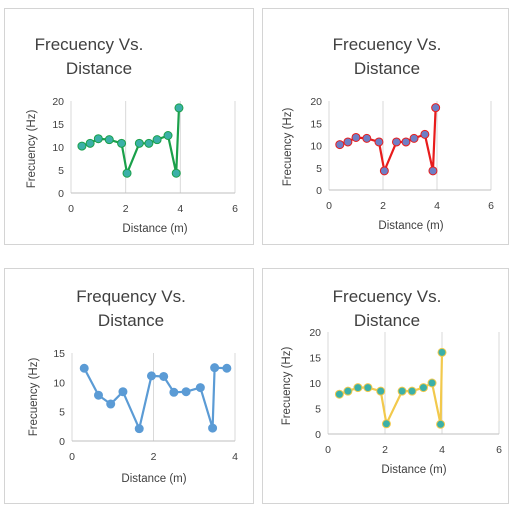 This screenshot has height=510, width=512. What do you see at coordinates (133, 416) in the screenshot?
I see `chart-plot: 0 5 10 15 0 2 4 Distance (m) Frecuency (Hz)` at bounding box center [133, 416].